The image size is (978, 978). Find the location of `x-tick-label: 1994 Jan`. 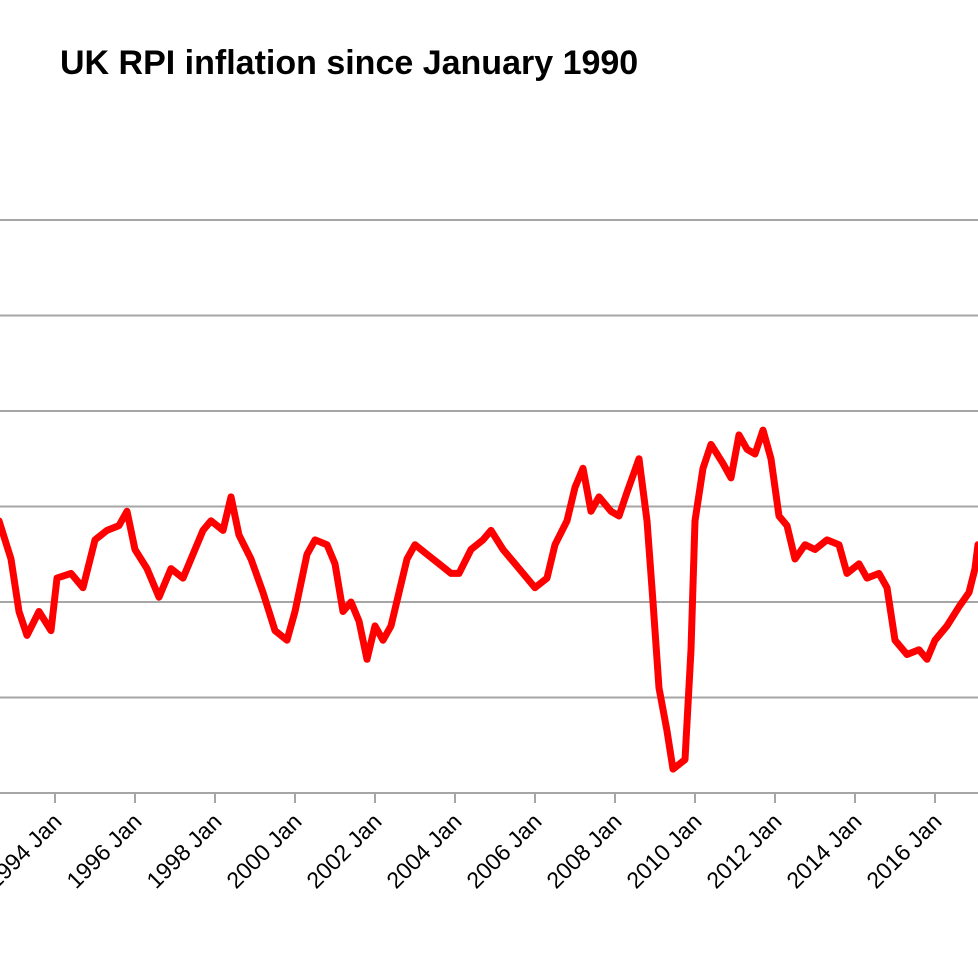

x-tick-label: 1994 Jan is located at coordinates (33, 850).